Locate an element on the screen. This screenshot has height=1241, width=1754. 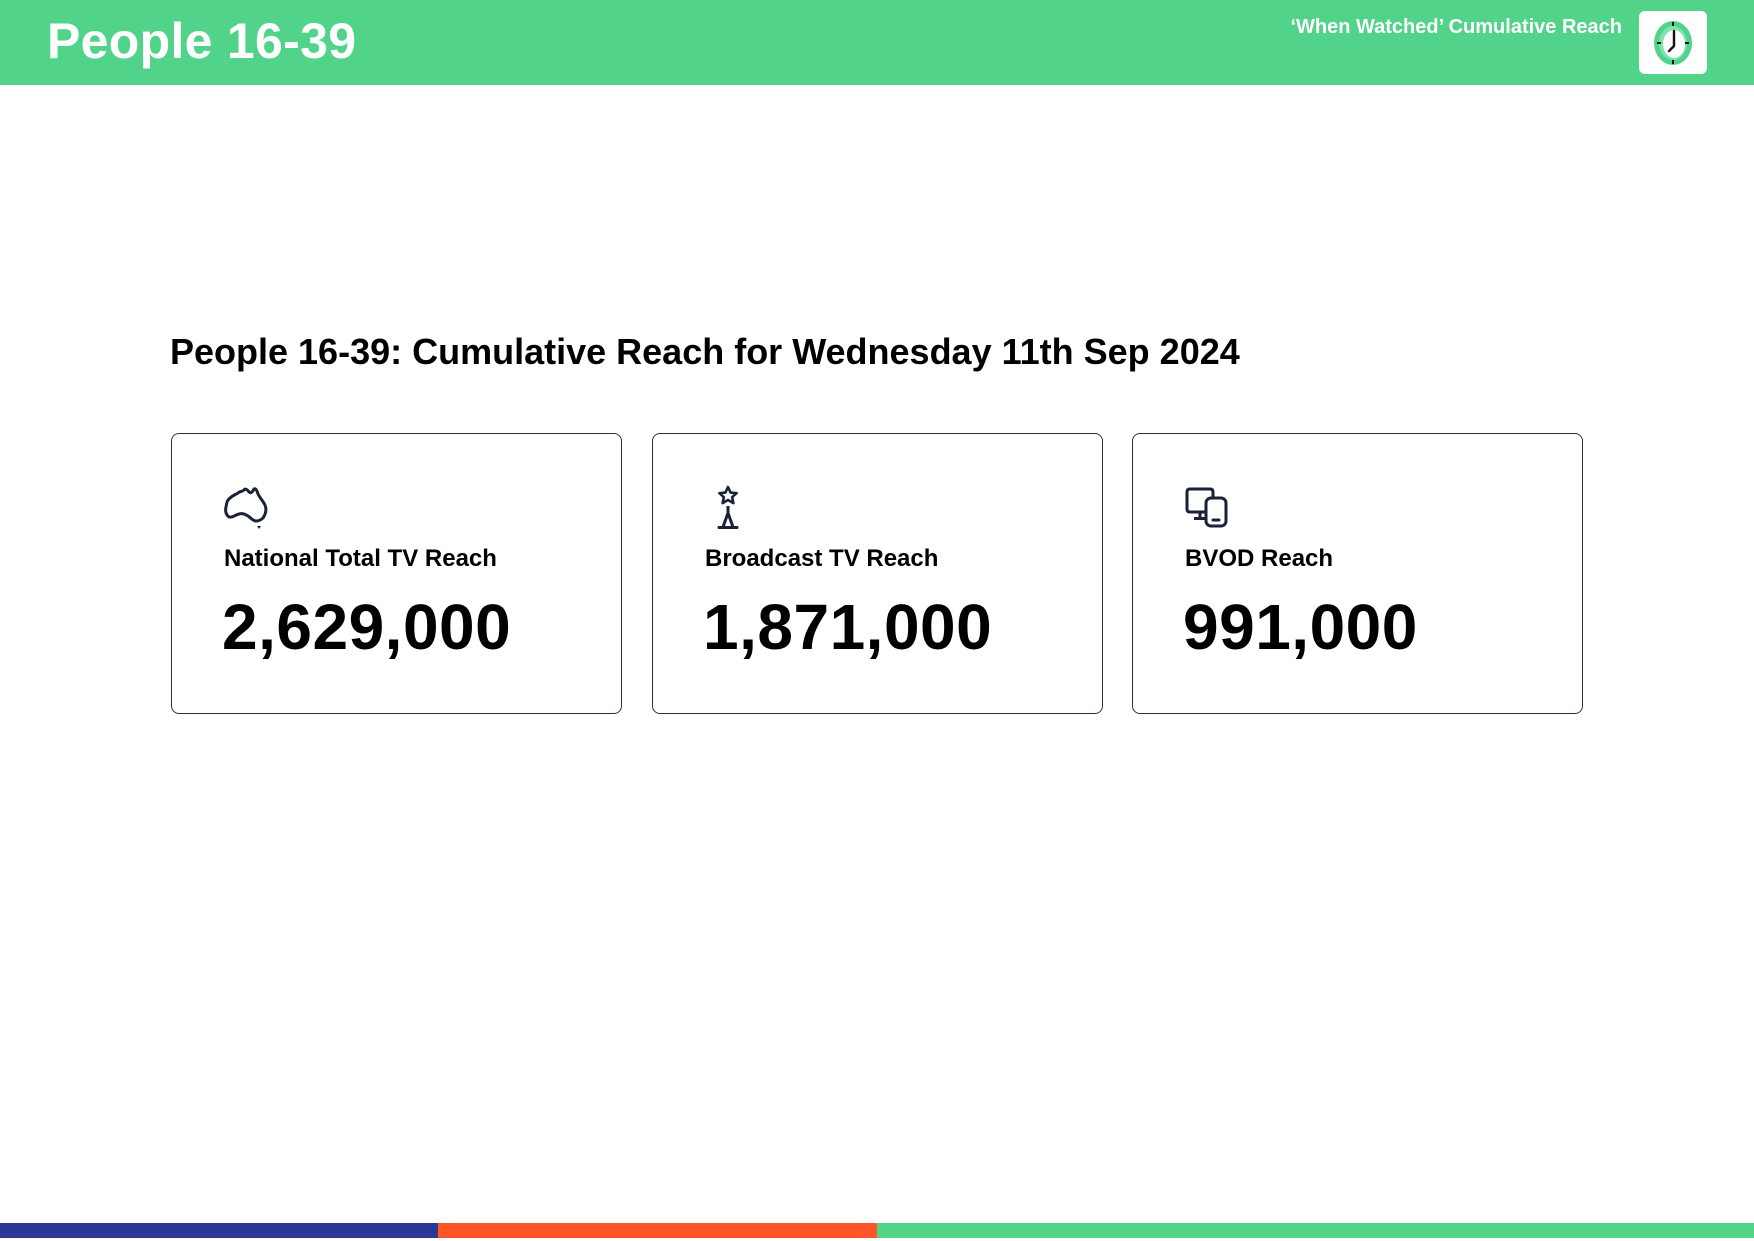
footer-color-bar is located at coordinates (877, 1230).